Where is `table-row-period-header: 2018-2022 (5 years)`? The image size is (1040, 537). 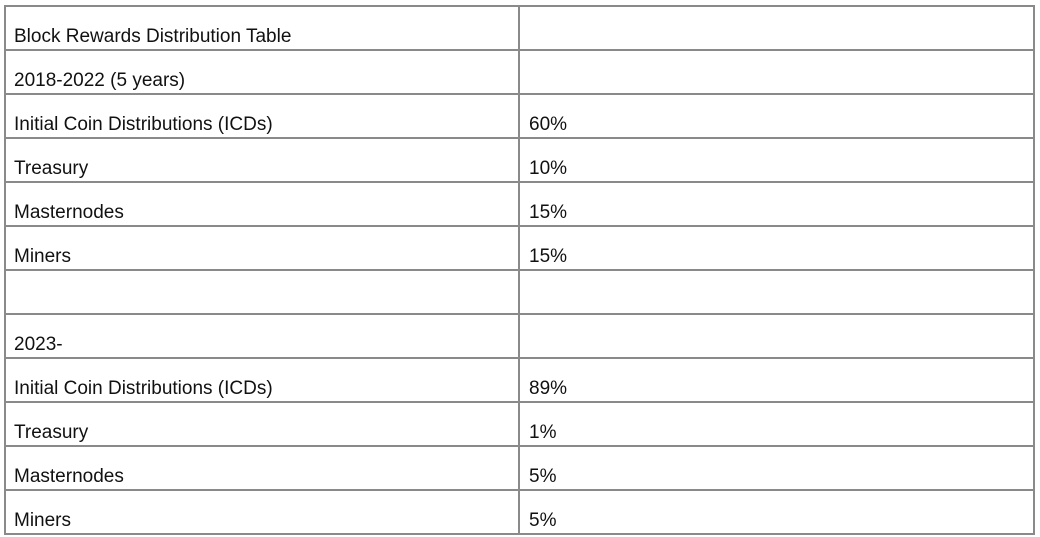
table-row-period-header: 2018-2022 (5 years) is located at coordinates (519, 72).